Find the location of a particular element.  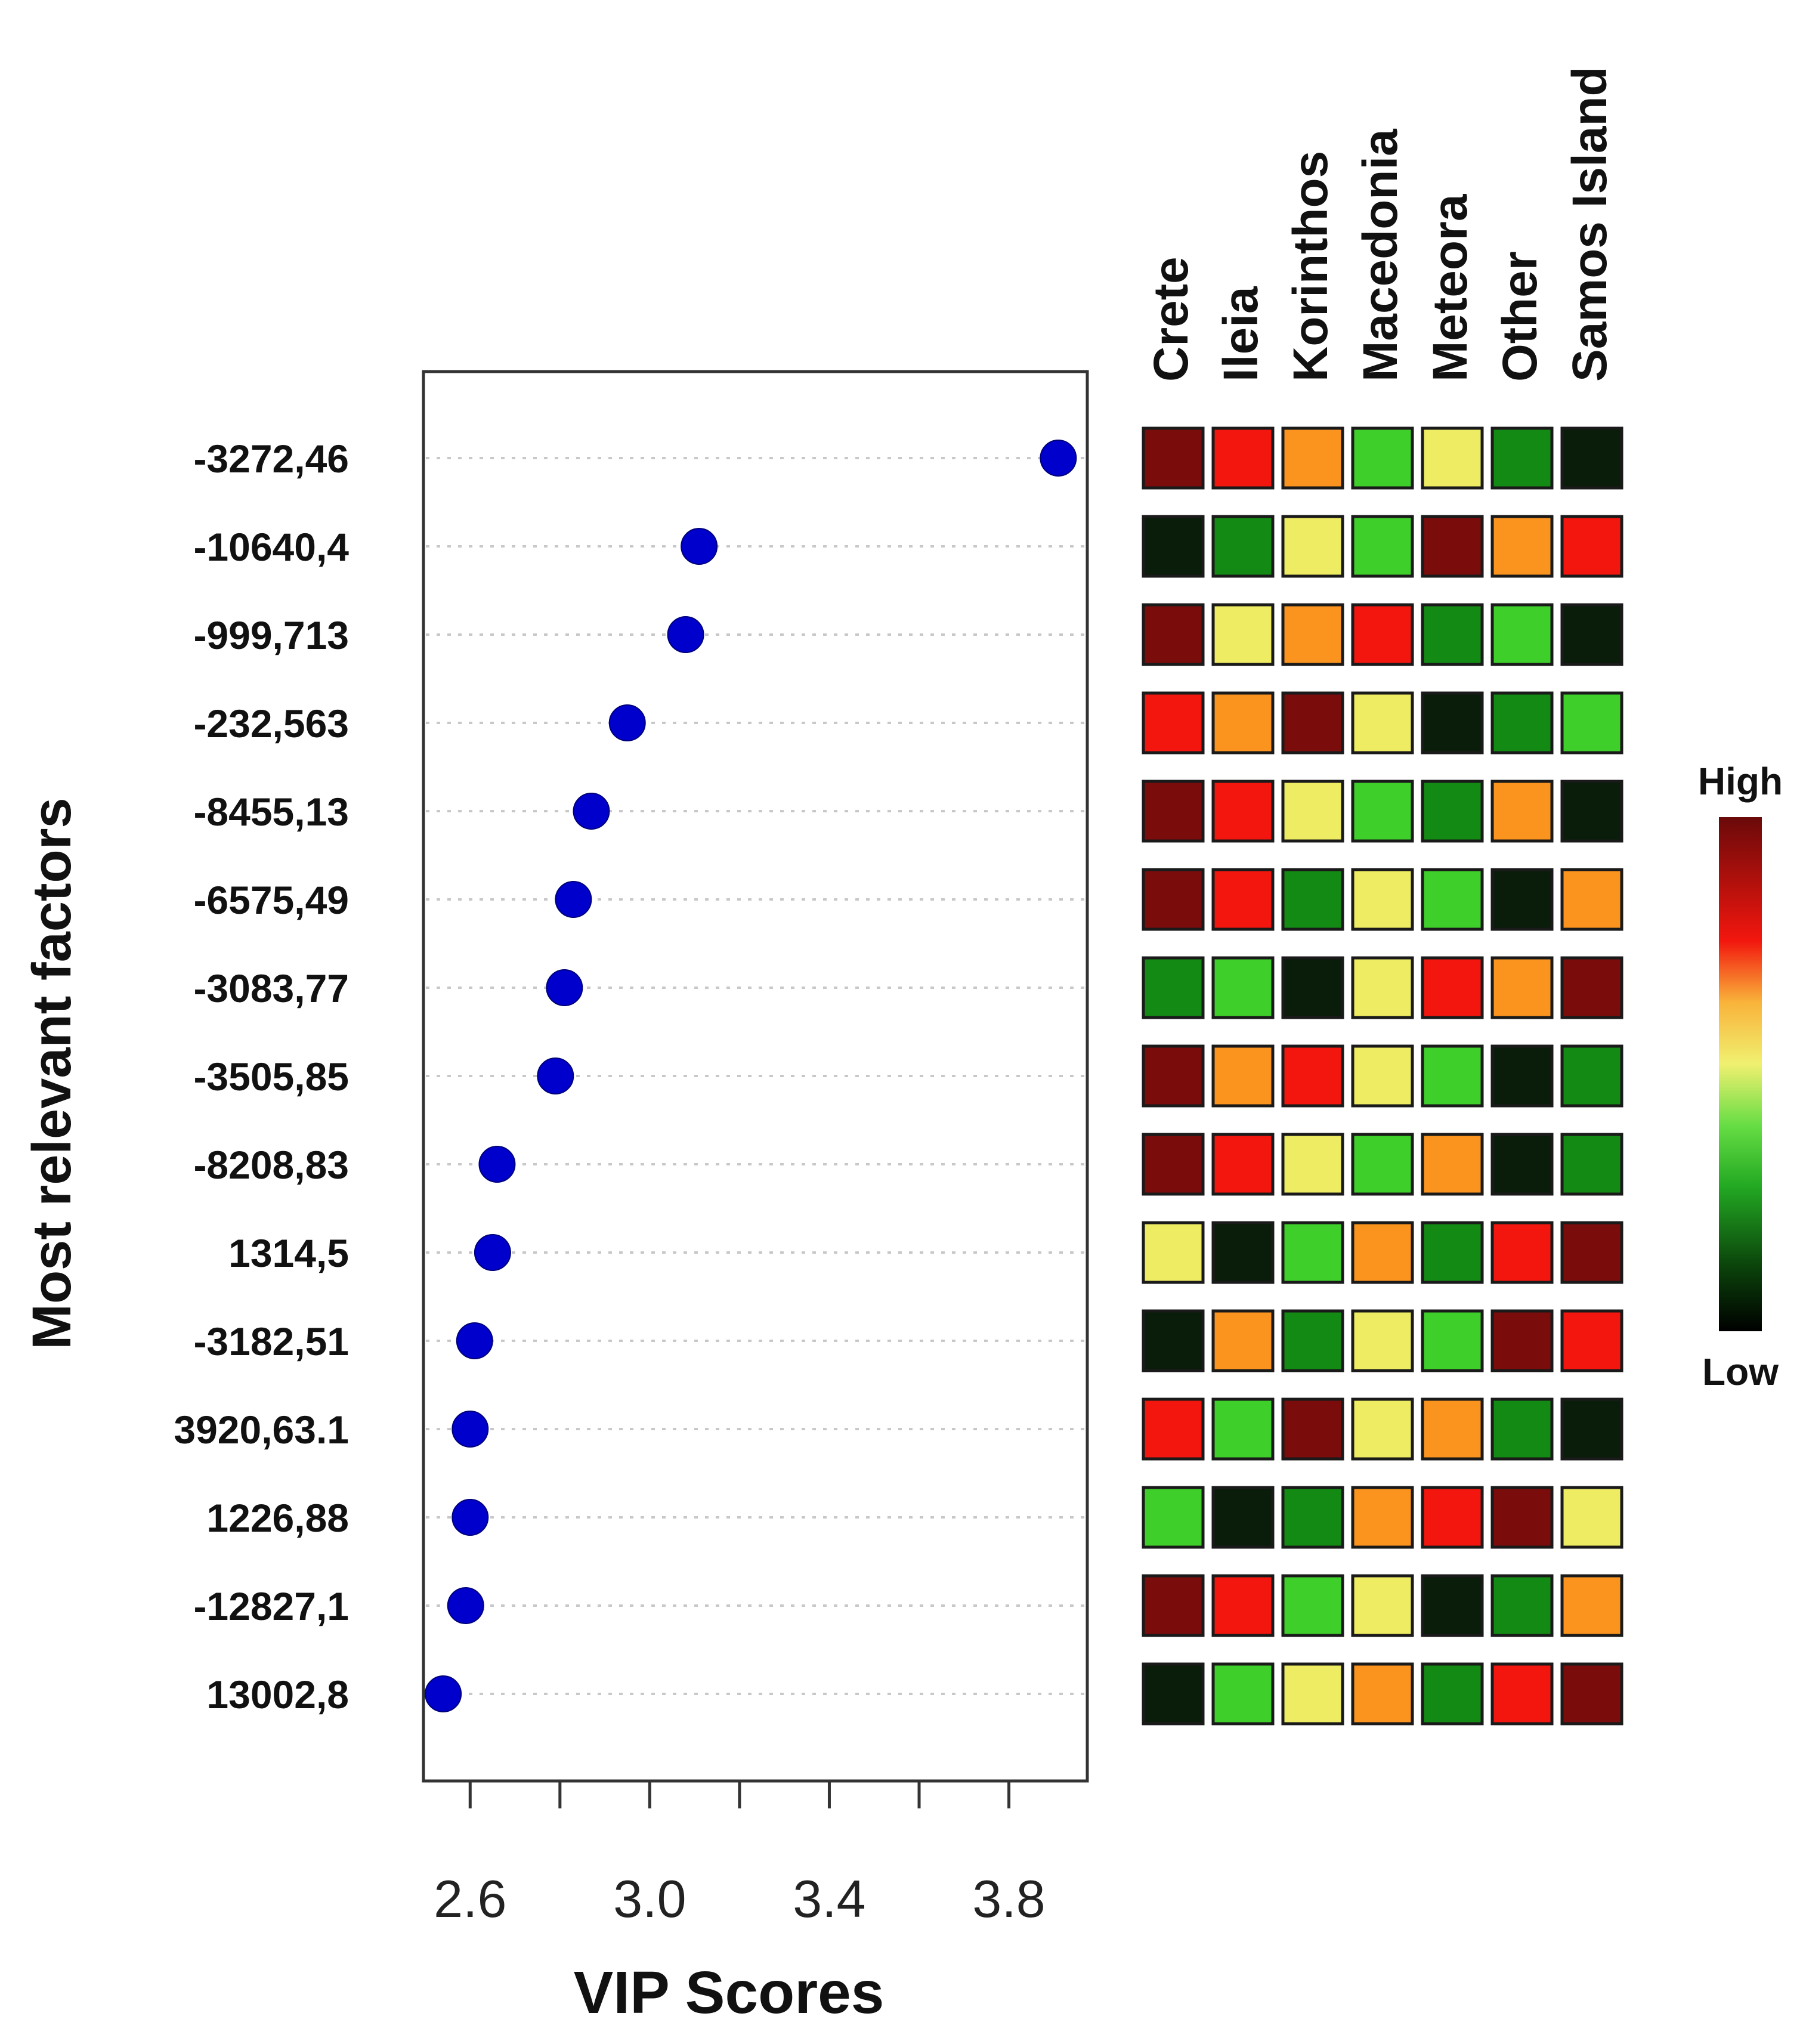

group-label: Crete is located at coordinates (1171, 319).